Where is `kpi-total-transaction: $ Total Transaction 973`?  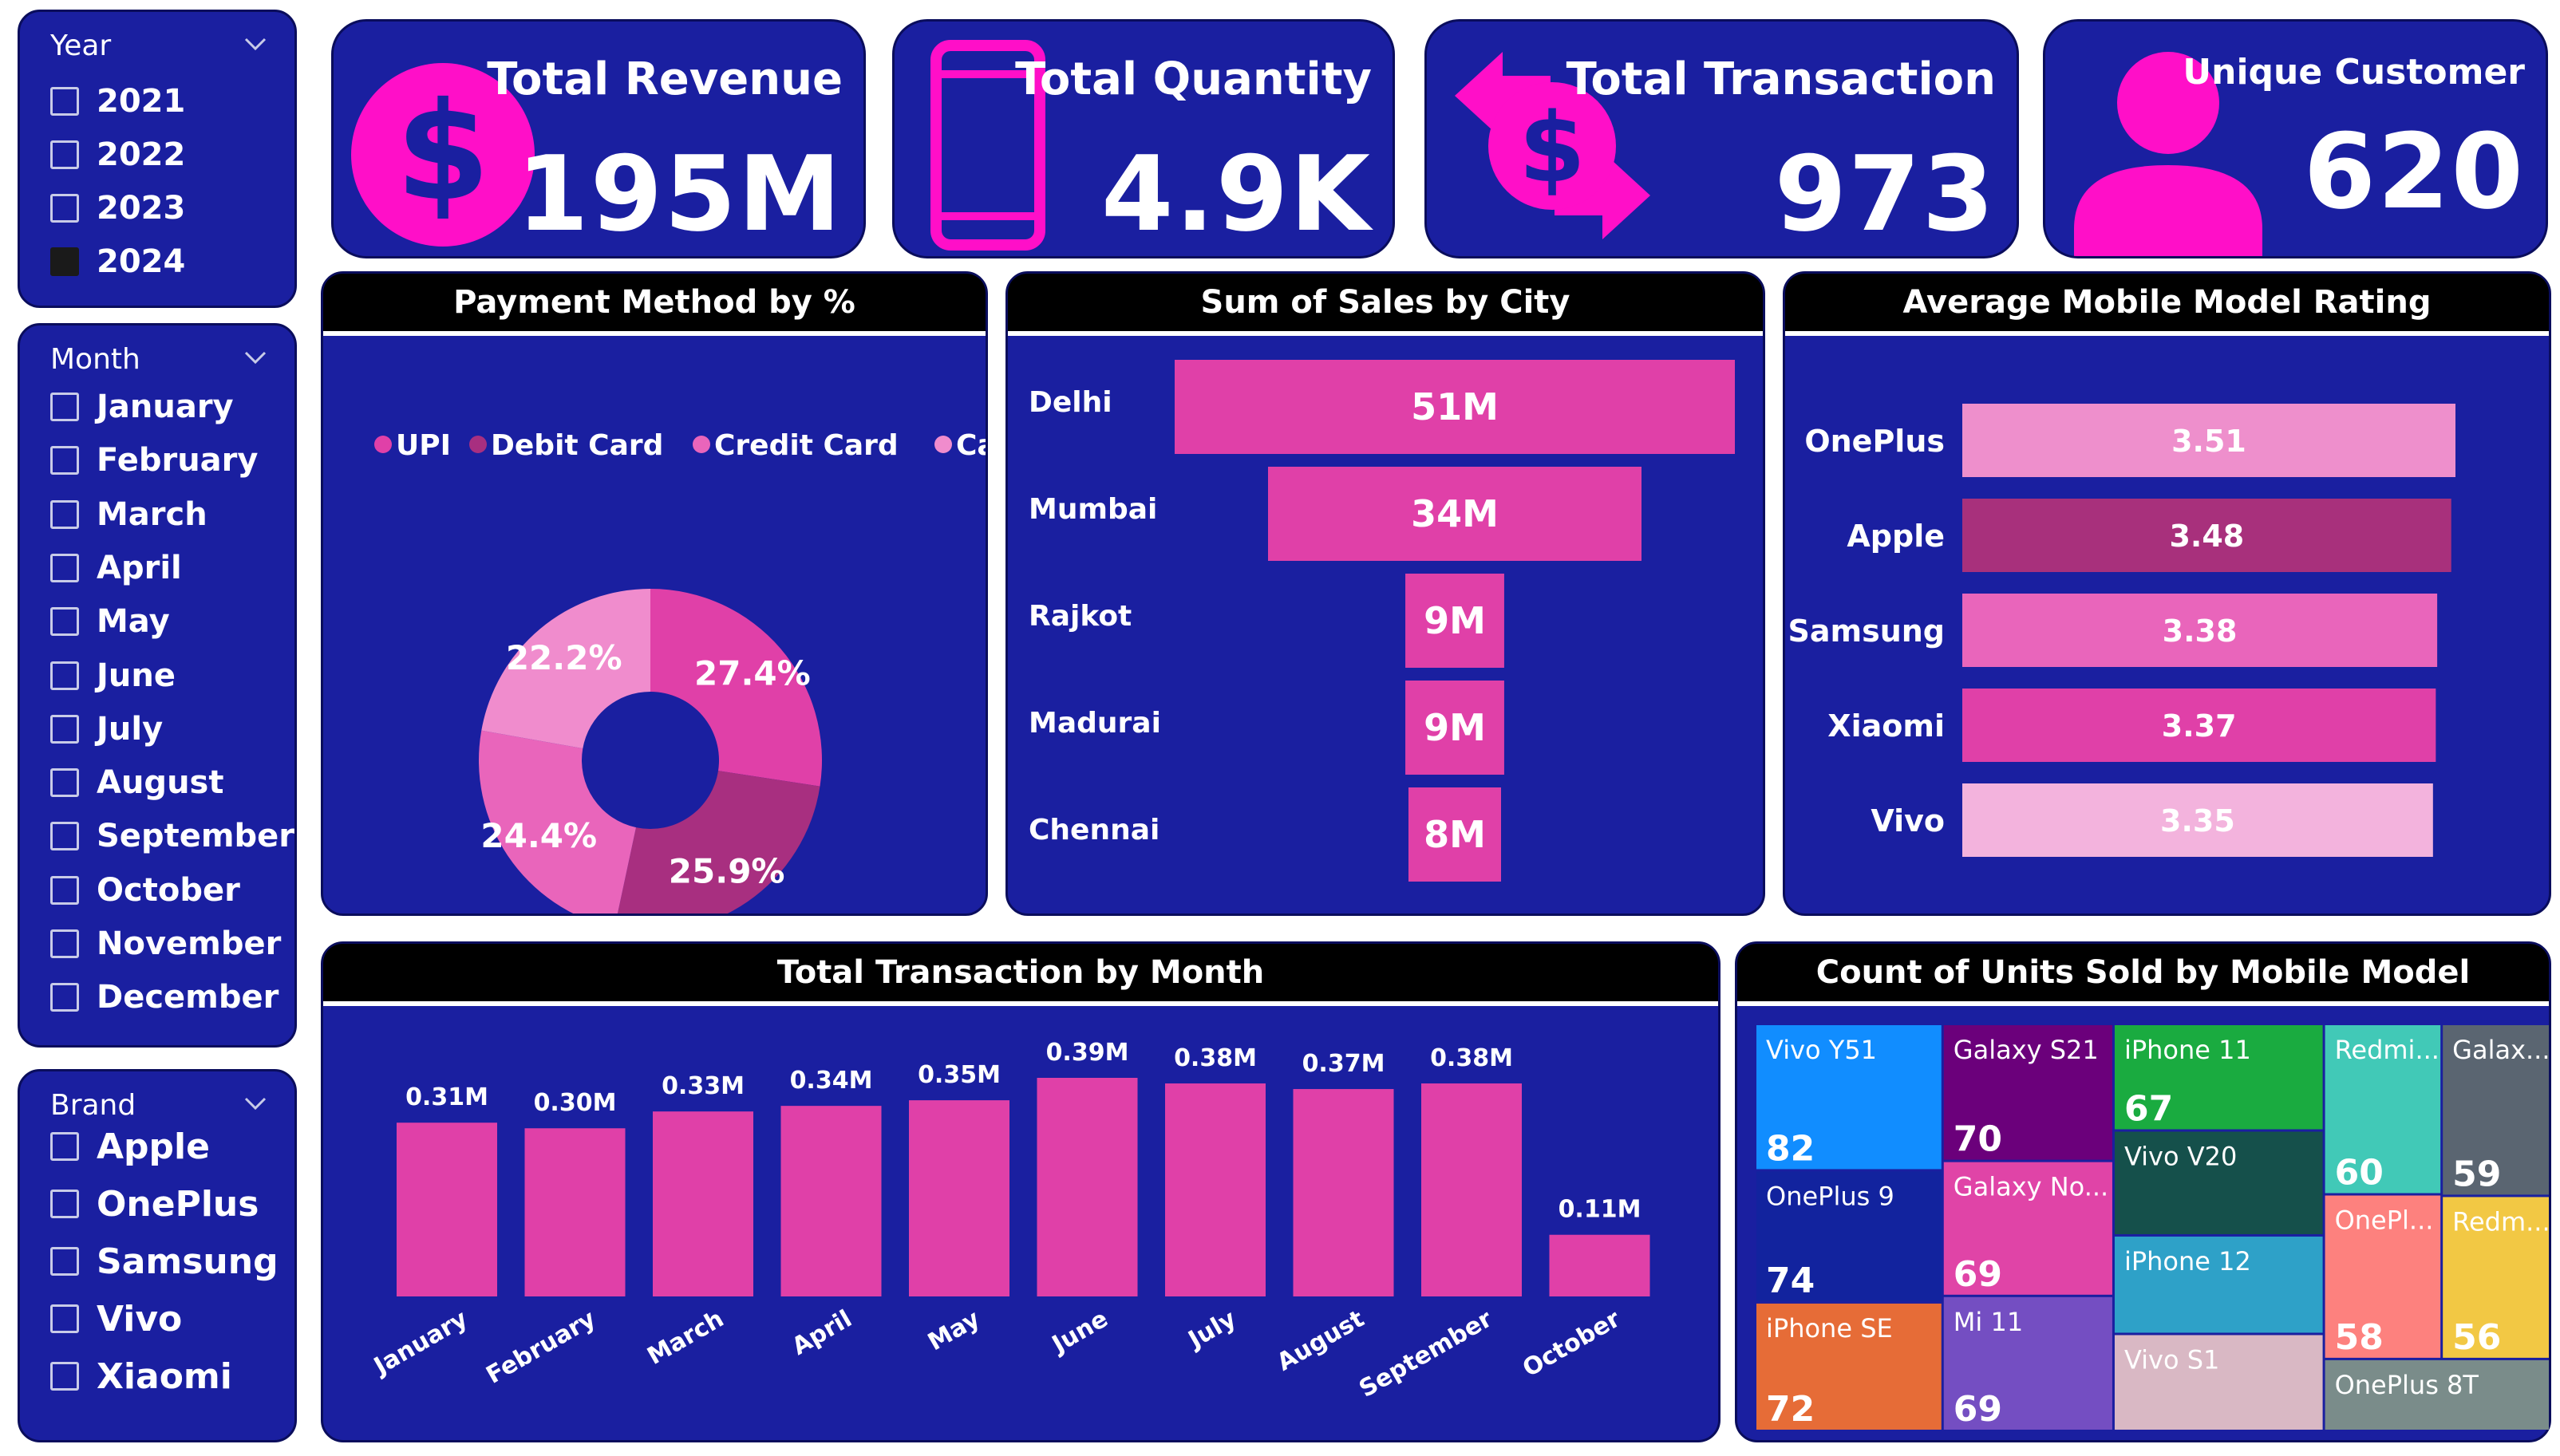 kpi-total-transaction: $ Total Transaction 973 is located at coordinates (1722, 138).